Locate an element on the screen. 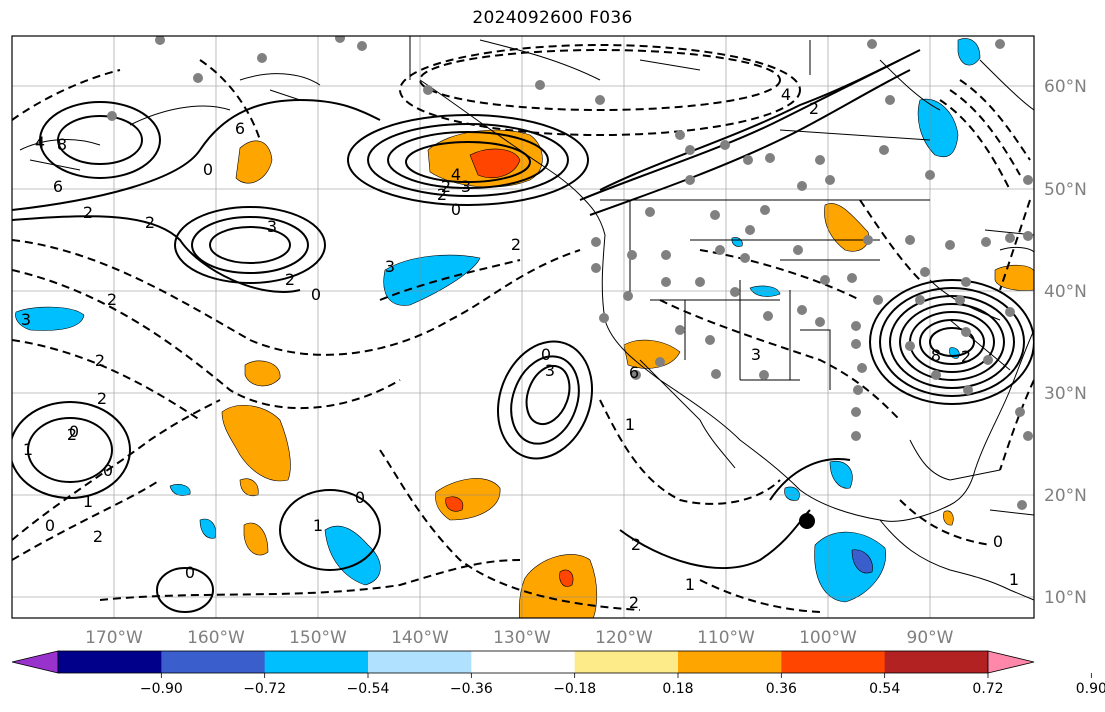 The image size is (1105, 712). orange-region-baja is located at coordinates (652, 354).